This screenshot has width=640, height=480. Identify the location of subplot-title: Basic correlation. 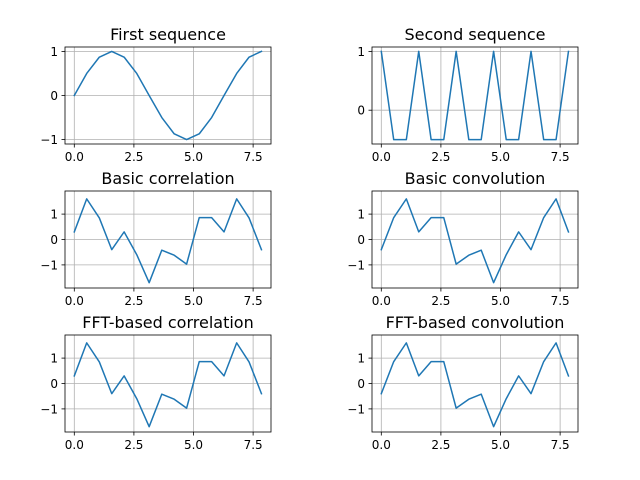
(167, 178).